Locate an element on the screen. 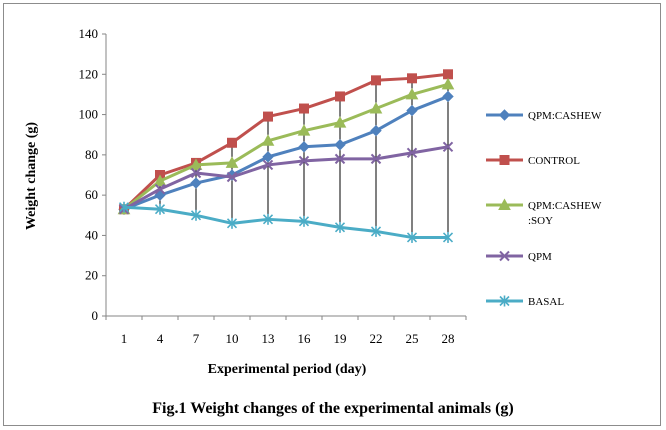  y-axis-ticks: 0 20 40 60 80 100 120 140 is located at coordinates (92, 174).